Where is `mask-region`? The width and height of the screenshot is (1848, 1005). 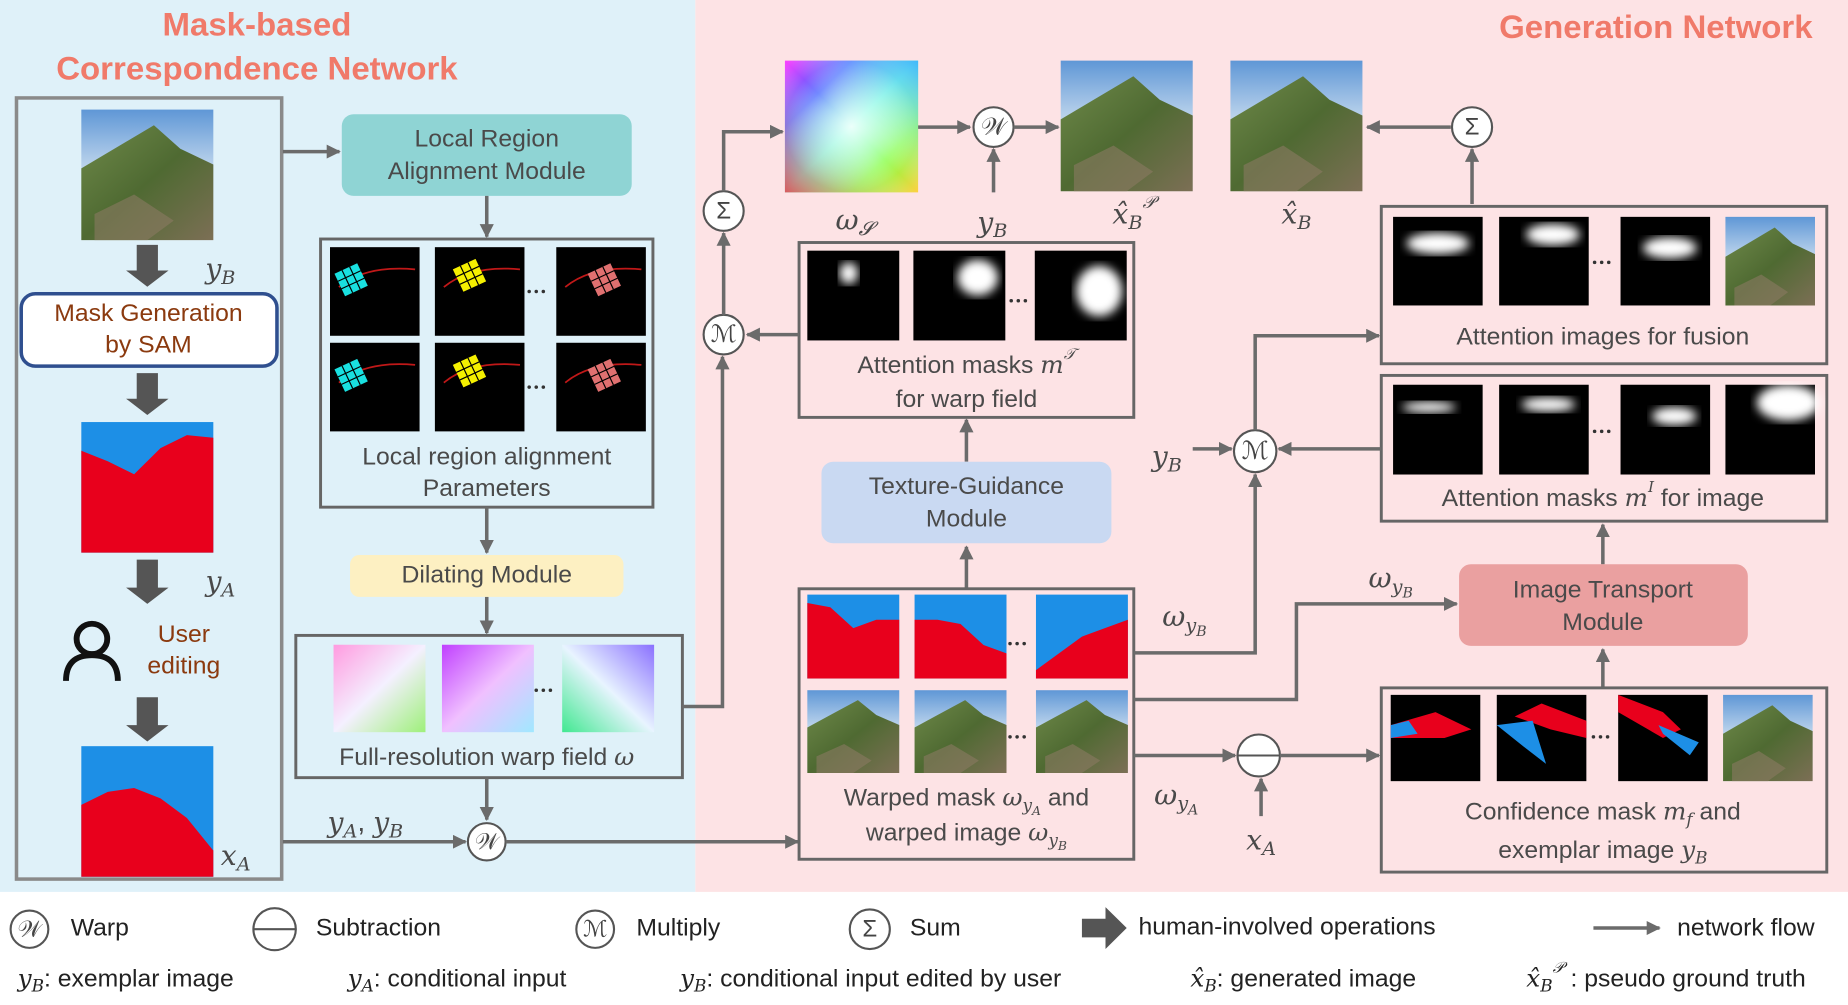 mask-region is located at coordinates (1081, 649).